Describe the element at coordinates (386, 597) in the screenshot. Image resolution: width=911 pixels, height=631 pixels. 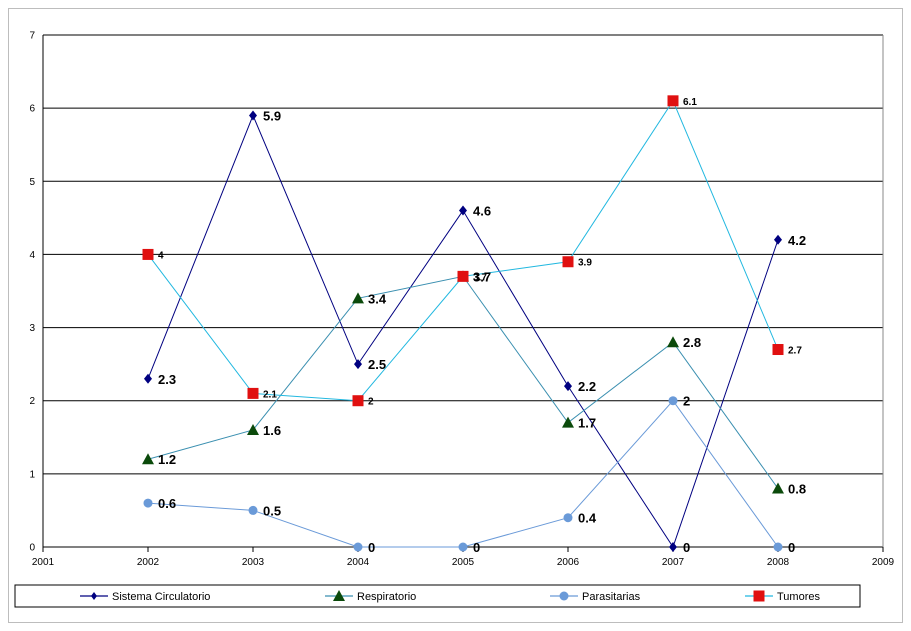
I see `legend-label-respiratorio: Respiratorio` at that location.